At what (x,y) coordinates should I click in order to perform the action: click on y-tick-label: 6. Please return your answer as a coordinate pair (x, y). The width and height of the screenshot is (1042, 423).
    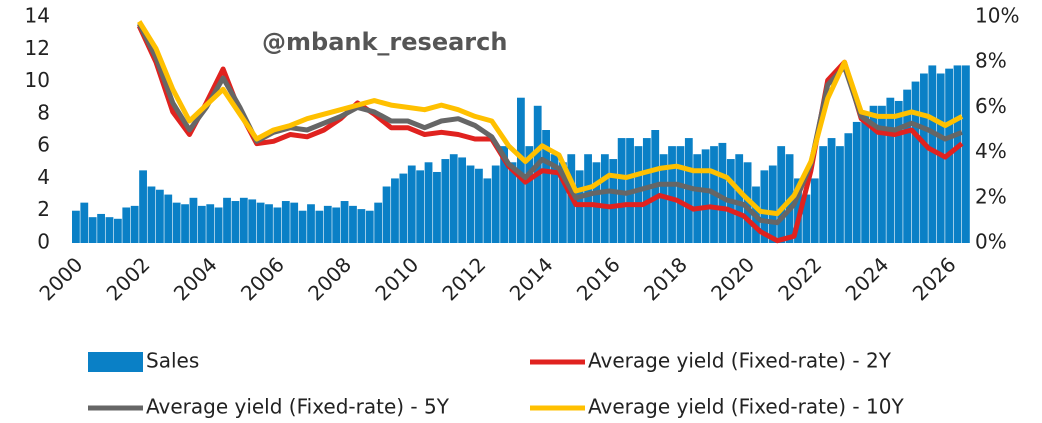
    Looking at the image, I should click on (43, 145).